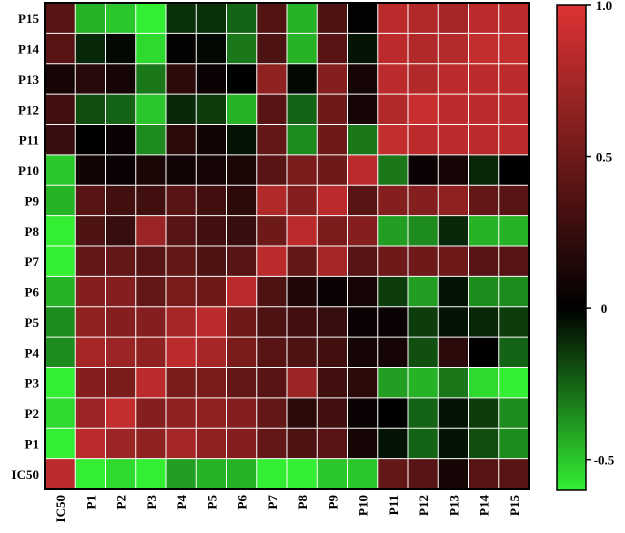 The height and width of the screenshot is (533, 625). I want to click on x-axis-labels: IC50 P1 P2 P3 P4 P5 P6 P7 P8 P9 P10 P11 P12 P13 P14 P15, so click(287, 509).